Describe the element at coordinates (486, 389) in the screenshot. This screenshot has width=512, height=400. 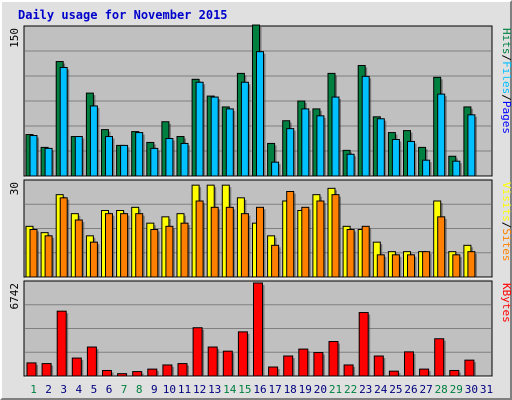
I see `day-label-31: 31` at that location.